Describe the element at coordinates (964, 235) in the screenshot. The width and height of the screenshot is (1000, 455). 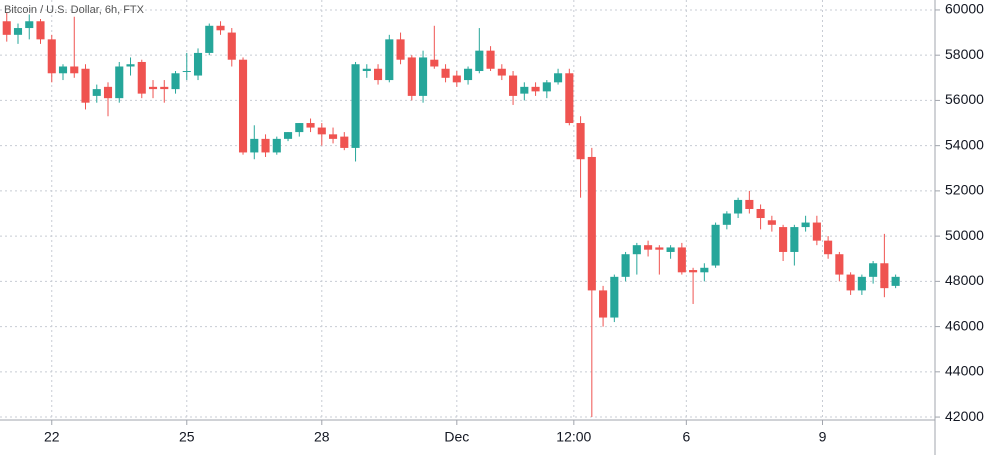
I see `y-tick-label: 50000` at that location.